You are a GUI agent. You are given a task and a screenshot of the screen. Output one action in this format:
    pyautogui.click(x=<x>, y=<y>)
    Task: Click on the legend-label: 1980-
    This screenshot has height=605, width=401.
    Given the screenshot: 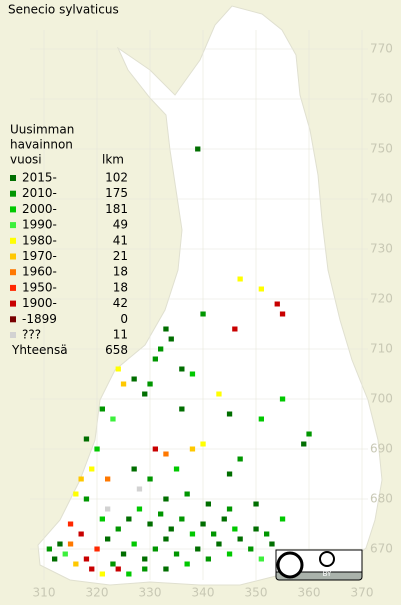 What is the action you would take?
    pyautogui.click(x=39, y=240)
    